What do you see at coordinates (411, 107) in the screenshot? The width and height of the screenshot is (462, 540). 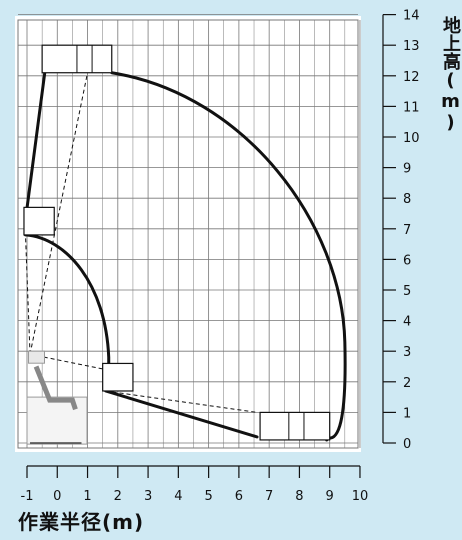 I see `y-tick-label: 11` at bounding box center [411, 107].